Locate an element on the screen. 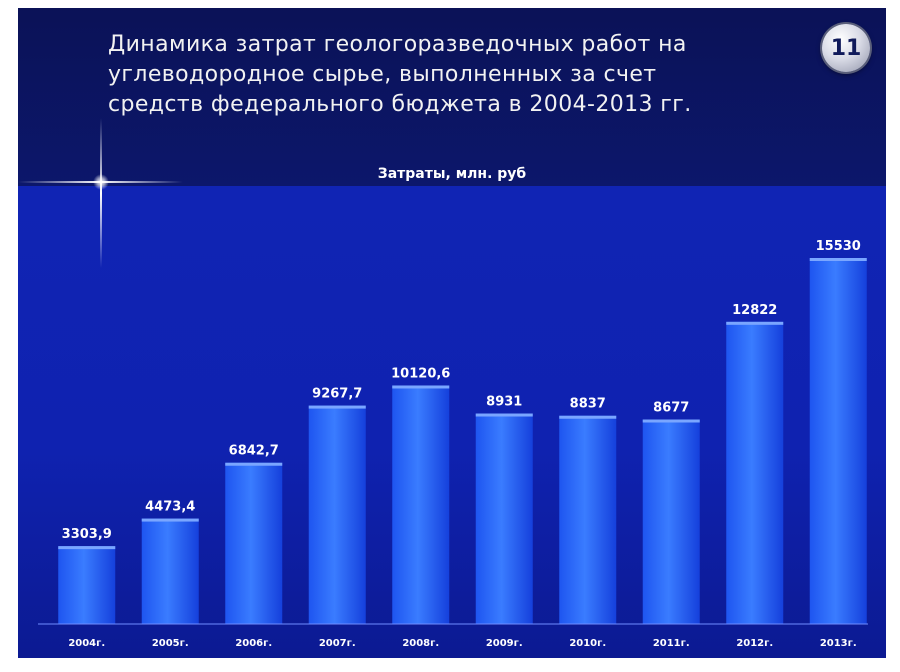  x-tick-label: 2012г. is located at coordinates (754, 643).